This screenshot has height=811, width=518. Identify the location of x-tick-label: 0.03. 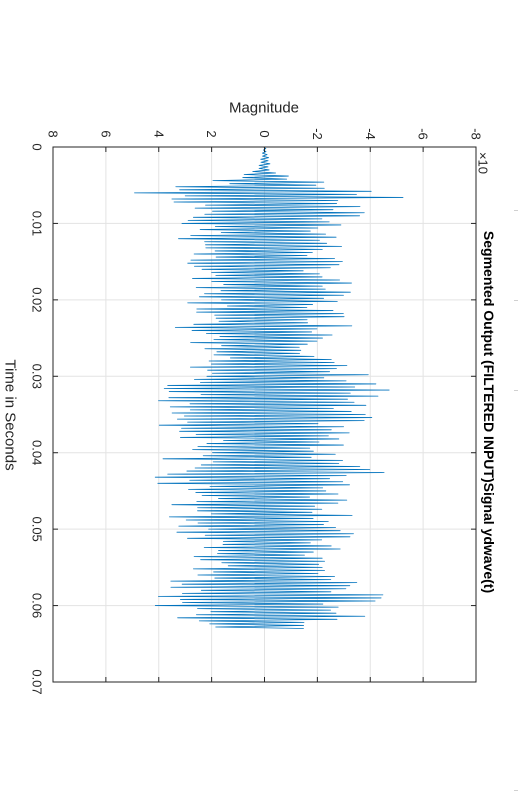
(37, 376).